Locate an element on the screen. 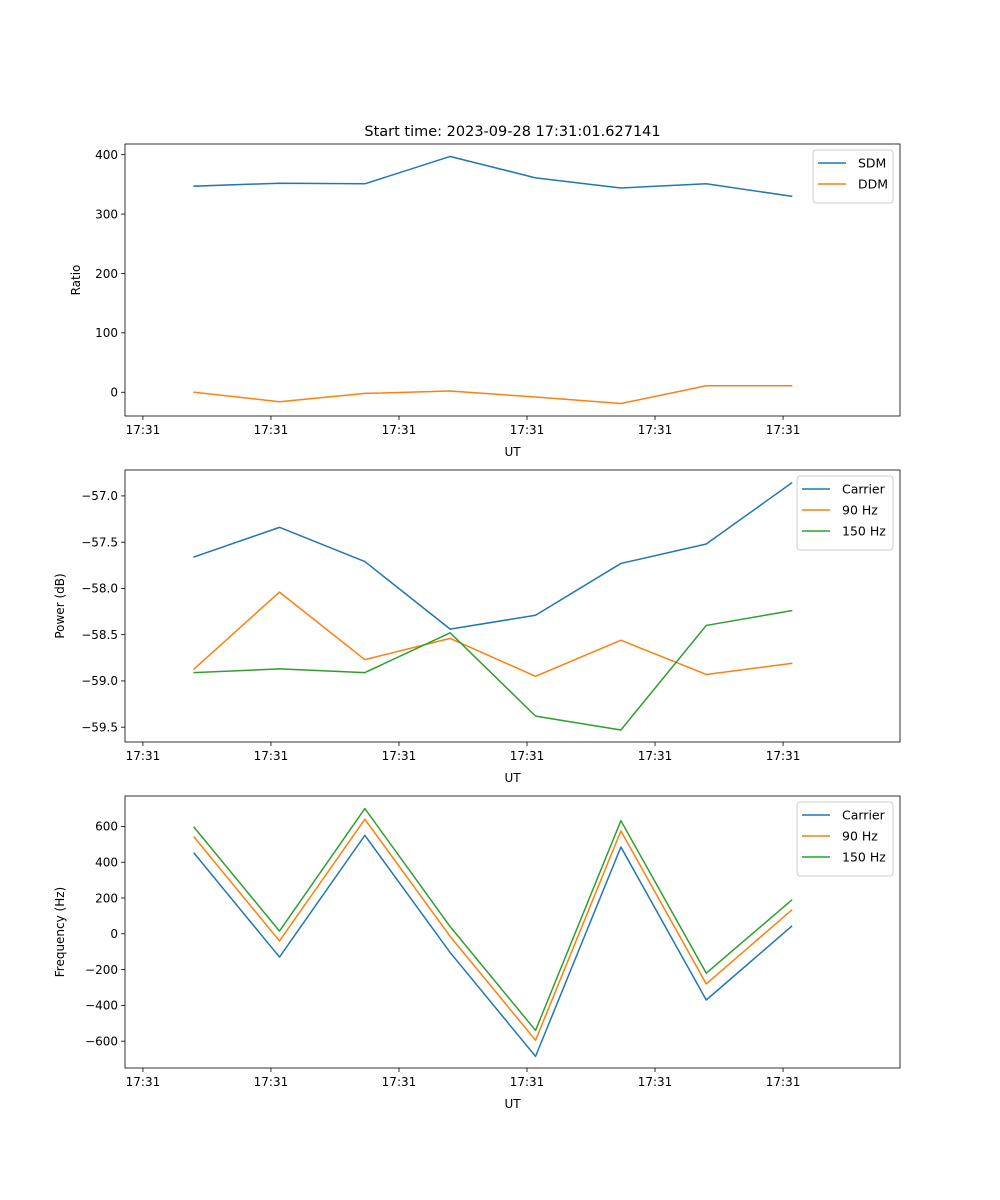 The image size is (1000, 1200). y-axis-label: Power (dB) is located at coordinates (60, 605).